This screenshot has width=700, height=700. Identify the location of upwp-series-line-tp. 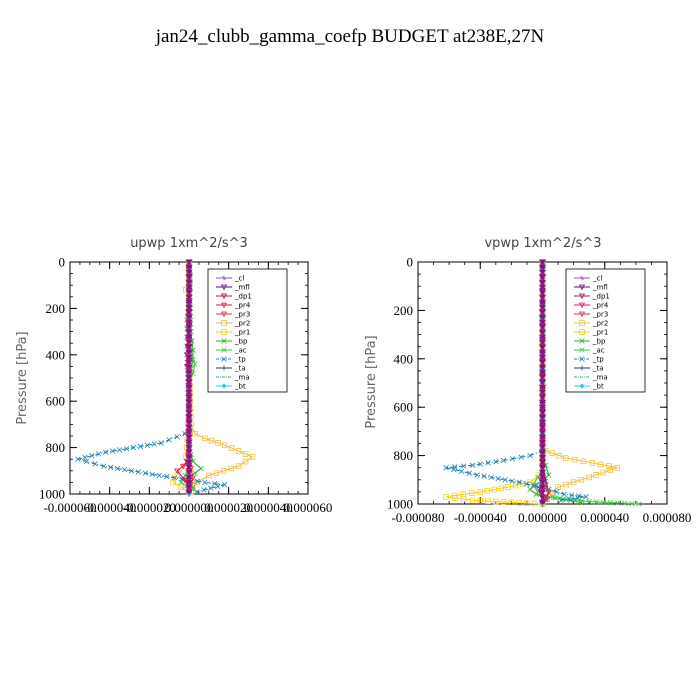
(150, 377).